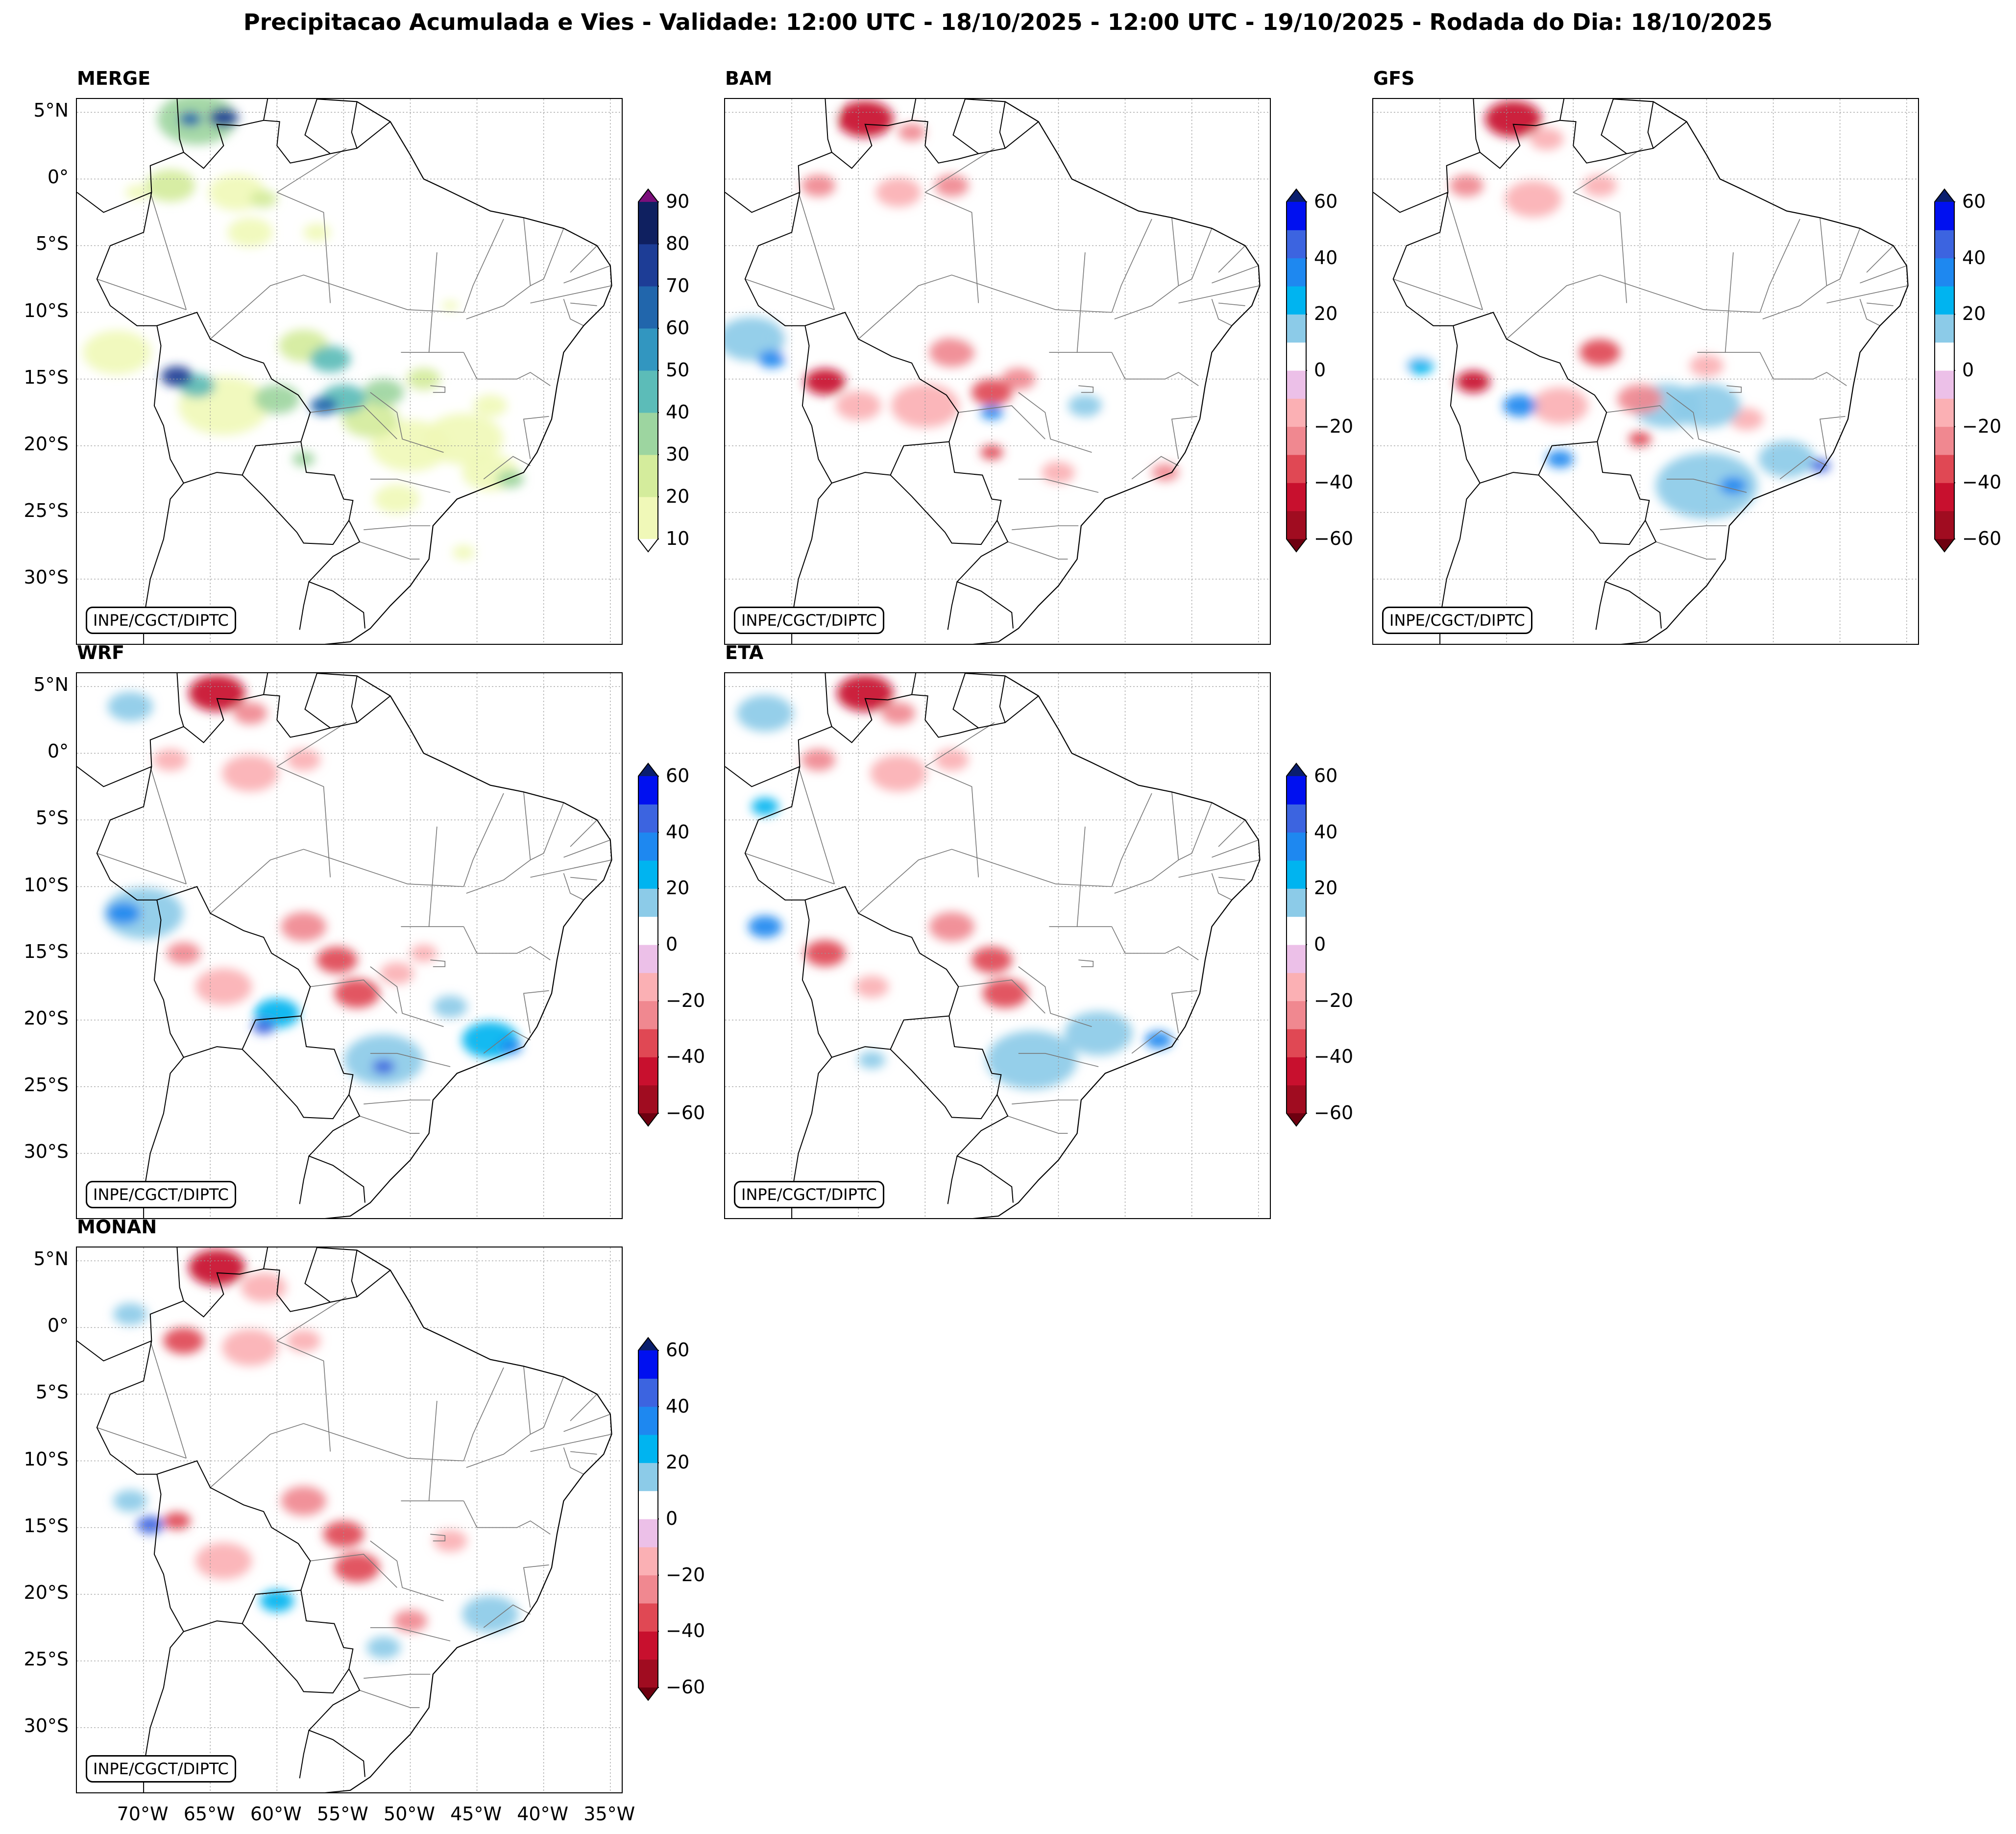 This screenshot has height=1834, width=2016. Describe the element at coordinates (685, 1113) in the screenshot. I see `colorbar-tick-label: −60` at that location.